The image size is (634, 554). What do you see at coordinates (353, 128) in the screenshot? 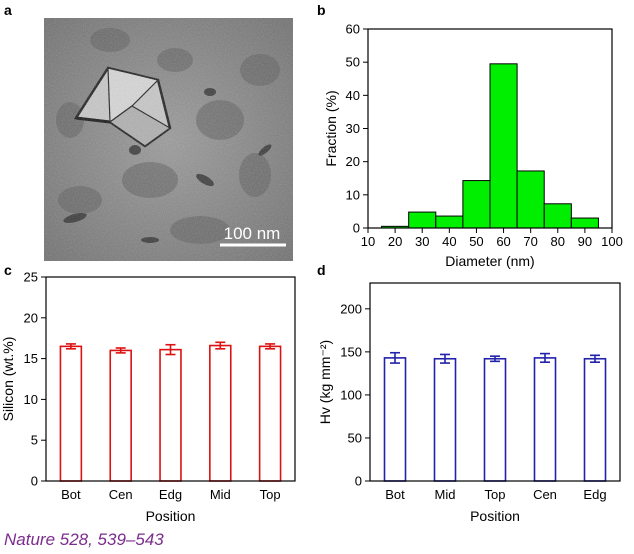
I see `y-tick-label: 30` at bounding box center [353, 128].